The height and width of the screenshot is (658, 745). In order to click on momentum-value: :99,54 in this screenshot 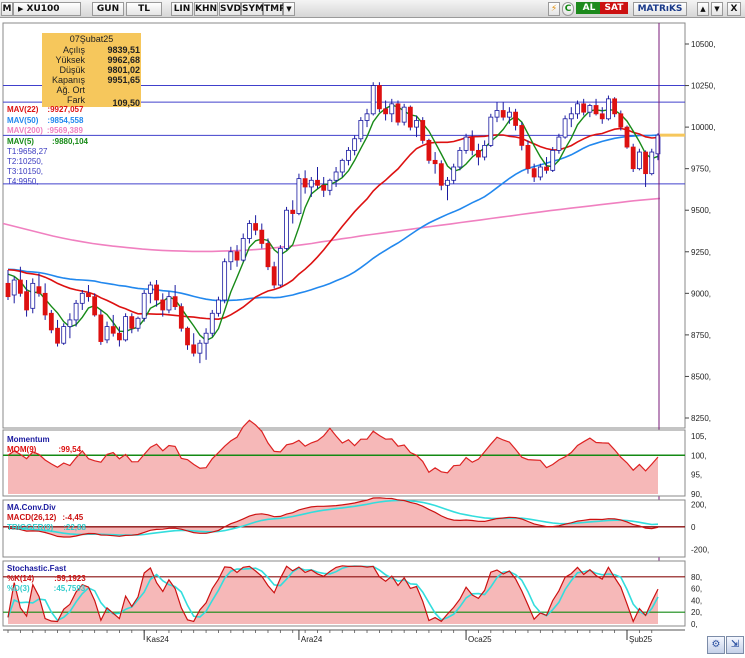, I will do `click(70, 449)`.